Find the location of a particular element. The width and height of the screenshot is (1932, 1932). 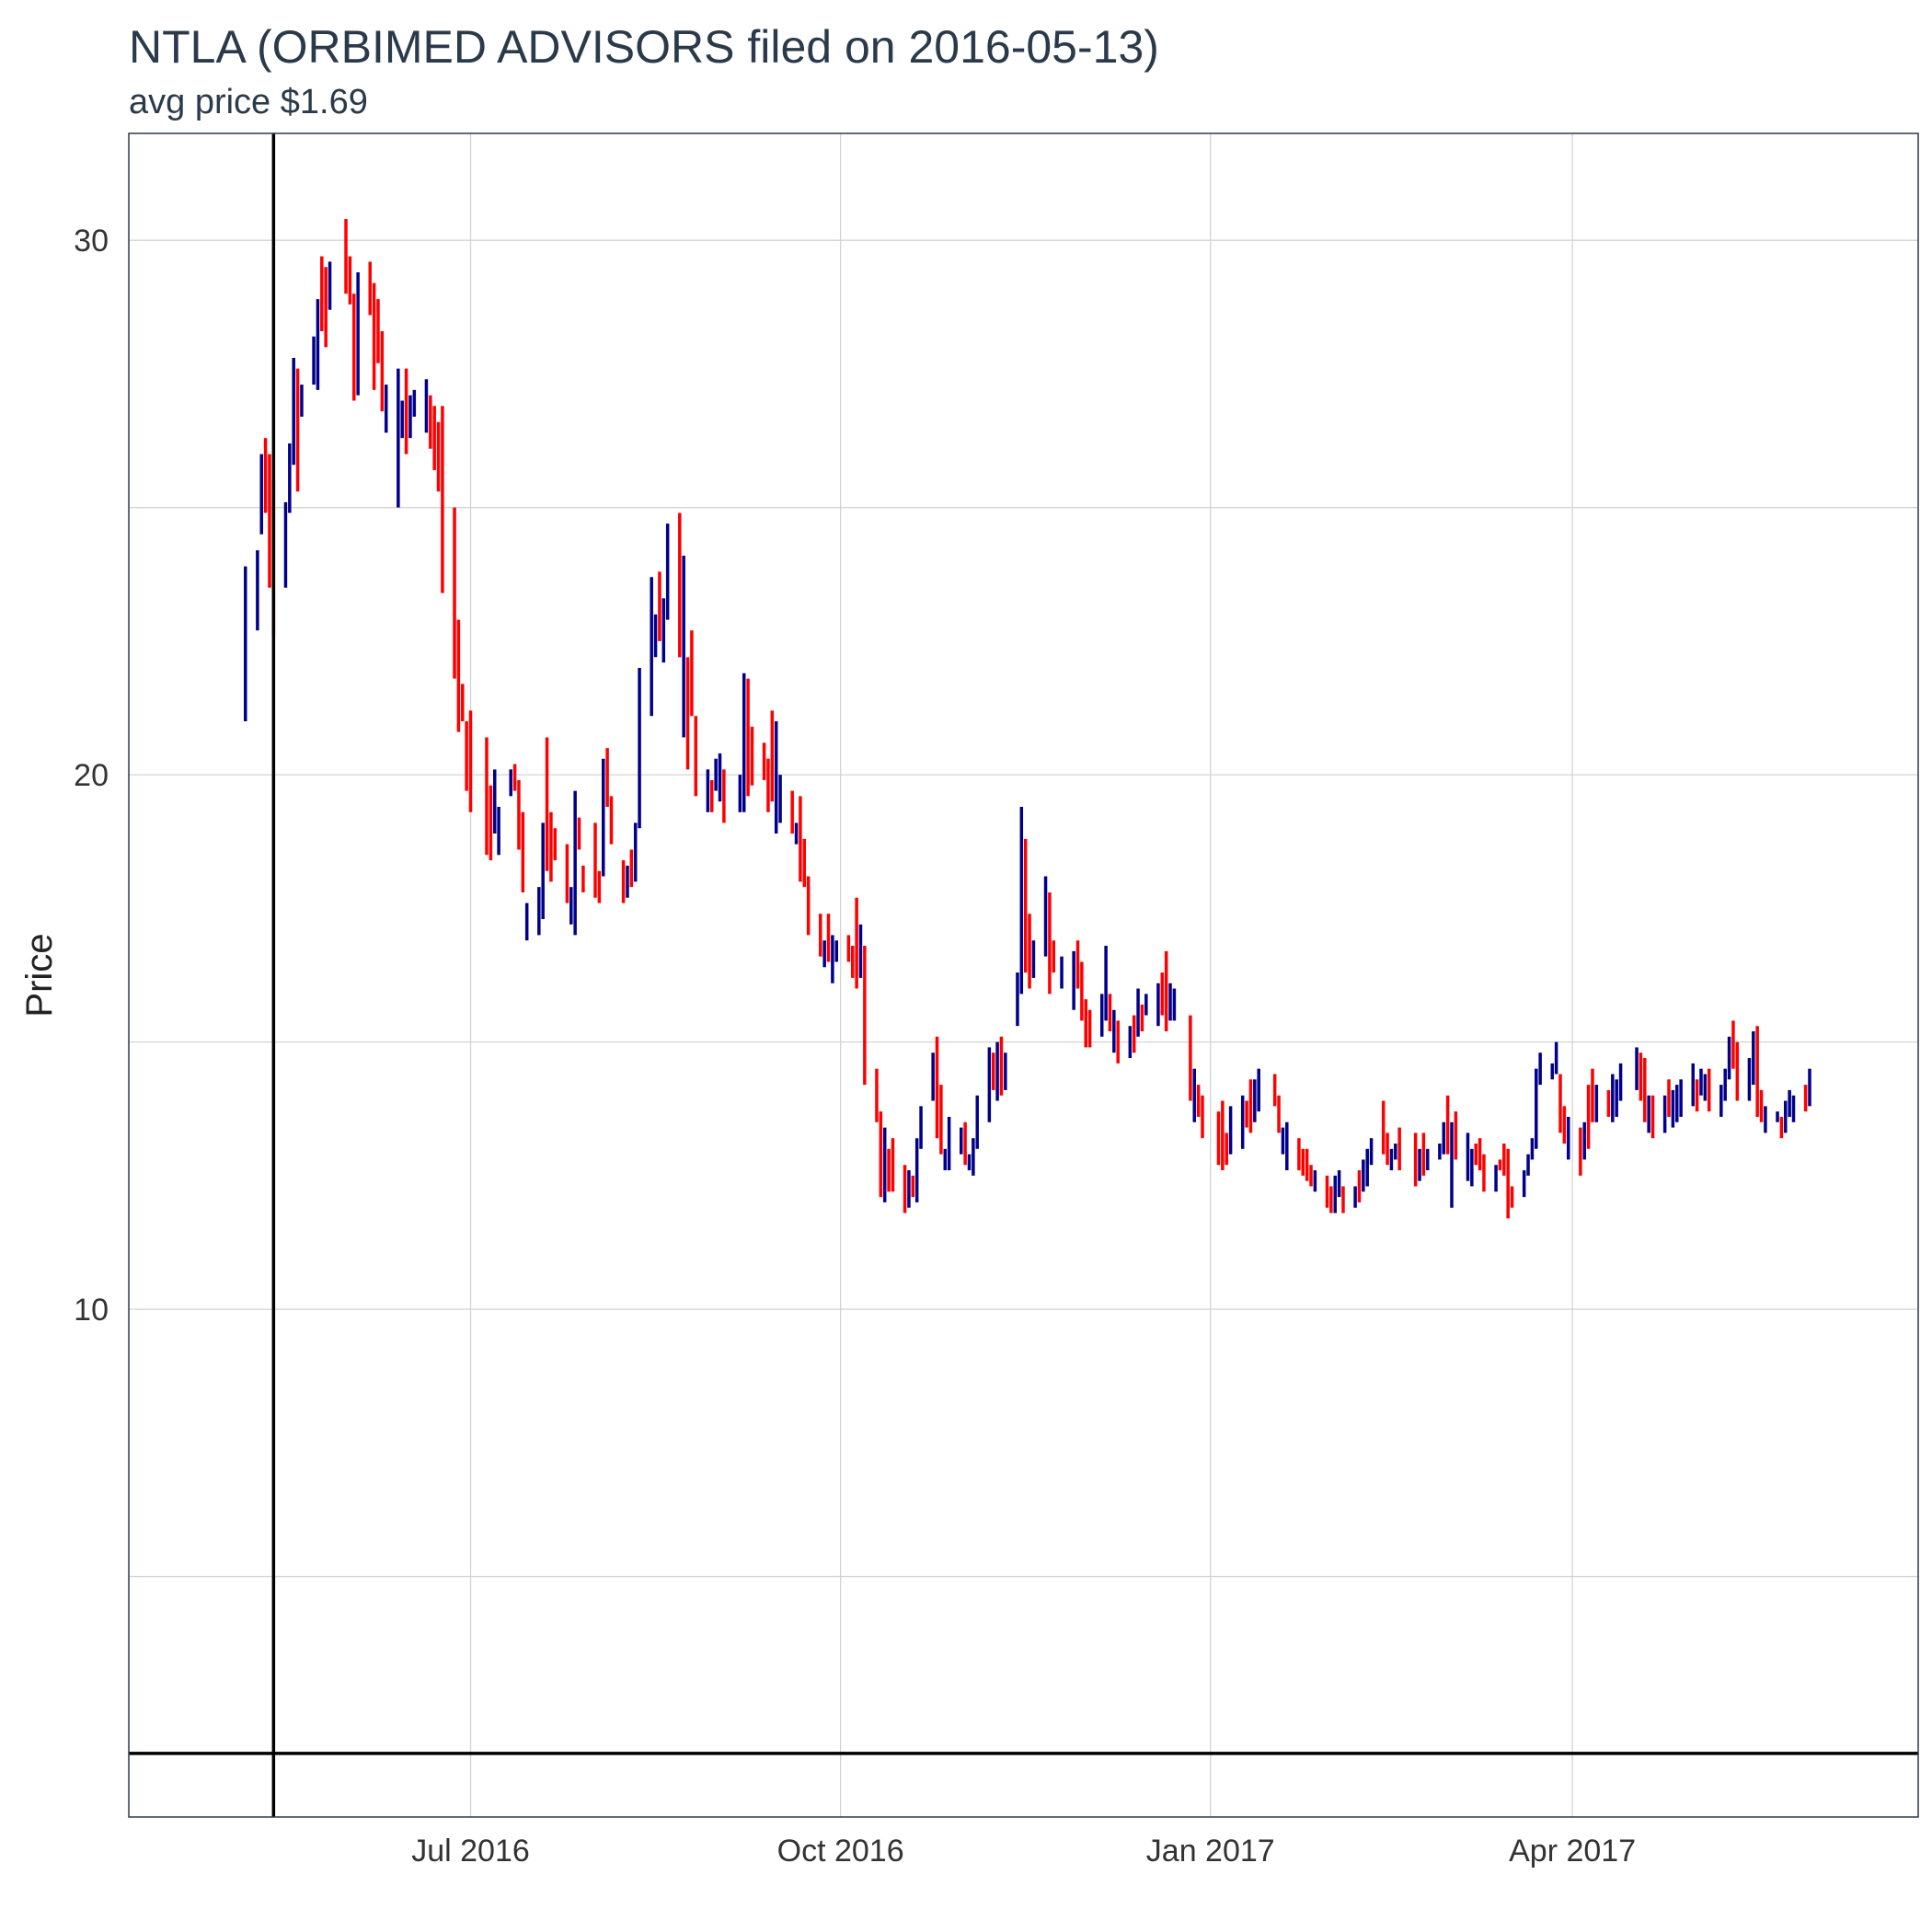

y-axis-title: Price is located at coordinates (39, 975).